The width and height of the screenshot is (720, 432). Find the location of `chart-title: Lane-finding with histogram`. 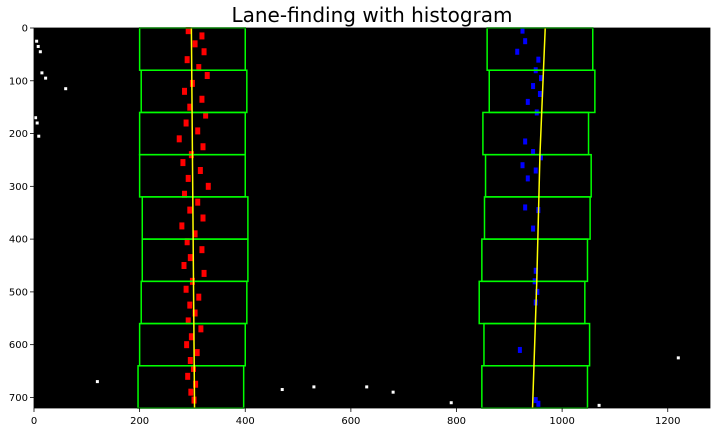

chart-title: Lane-finding with histogram is located at coordinates (371, 15).